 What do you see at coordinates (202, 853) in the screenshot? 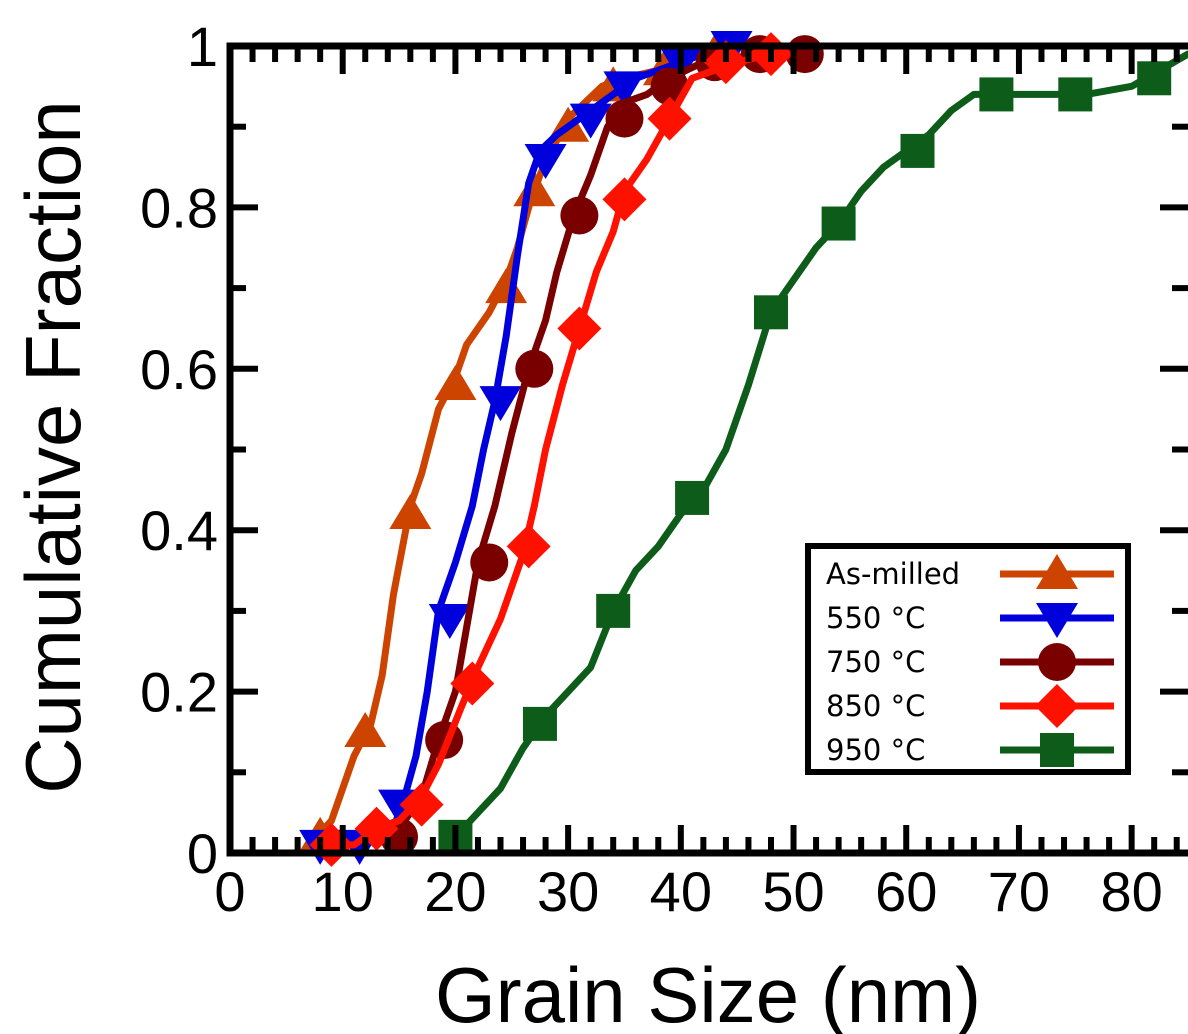
I see `y-tick-label: 0` at bounding box center [202, 853].